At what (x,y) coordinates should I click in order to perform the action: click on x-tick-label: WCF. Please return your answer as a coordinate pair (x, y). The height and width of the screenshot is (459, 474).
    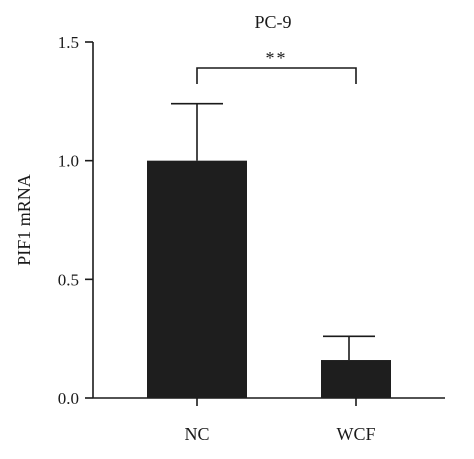
    Looking at the image, I should click on (355, 434).